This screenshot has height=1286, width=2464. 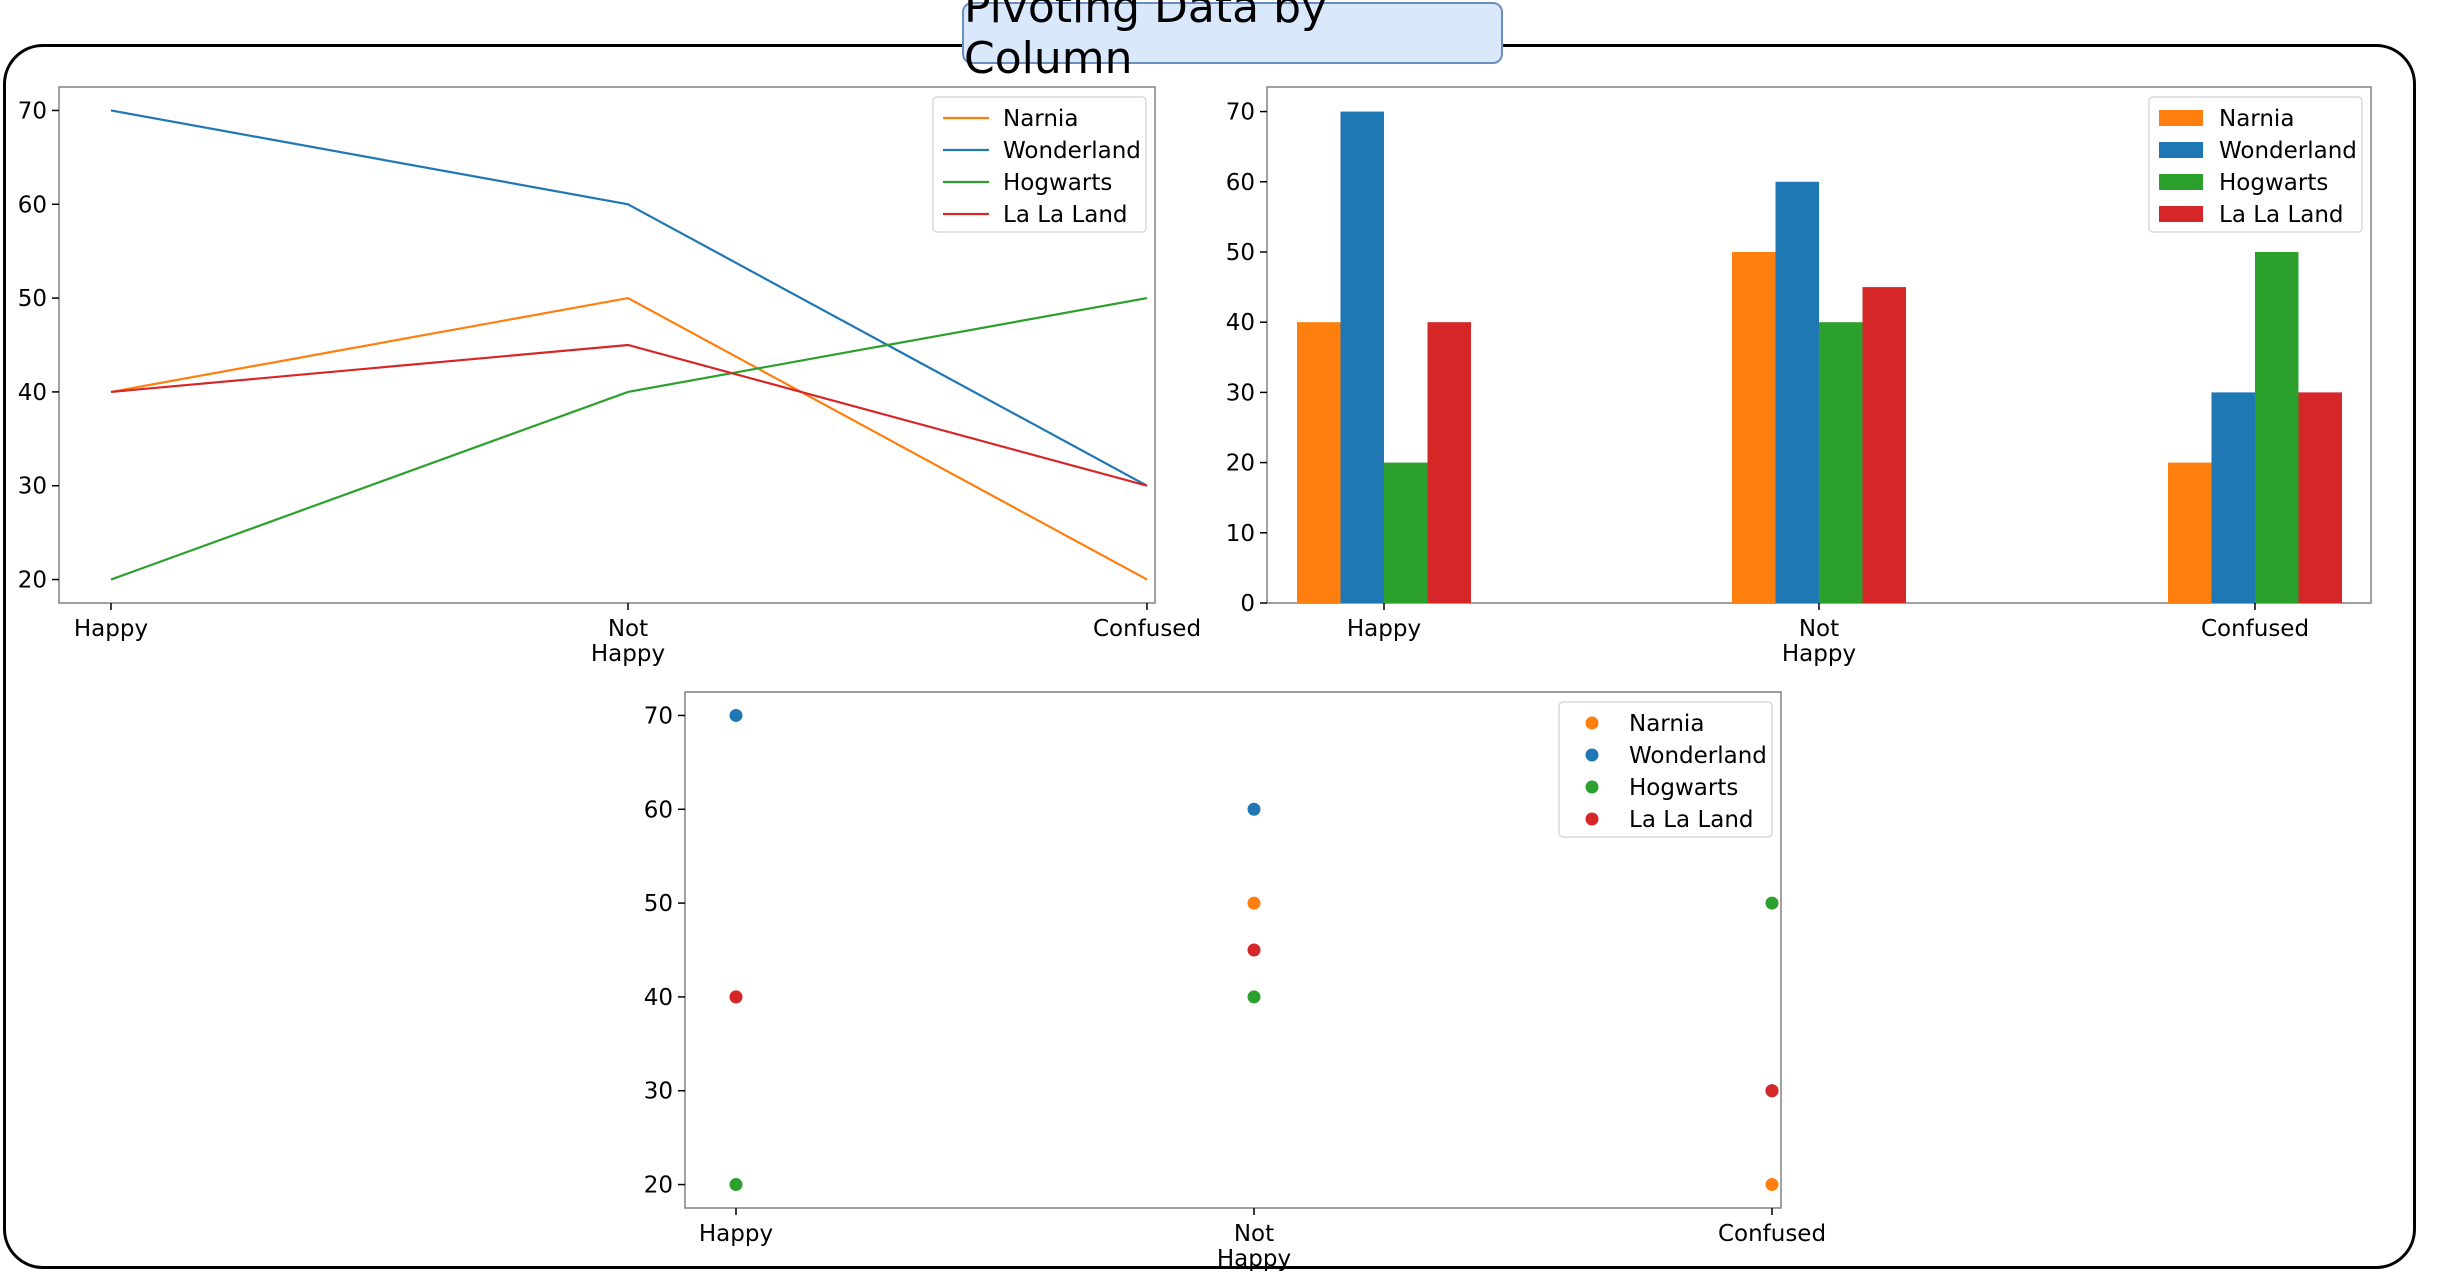 I want to click on scatter-y-tick-label: 20, so click(x=658, y=1186).